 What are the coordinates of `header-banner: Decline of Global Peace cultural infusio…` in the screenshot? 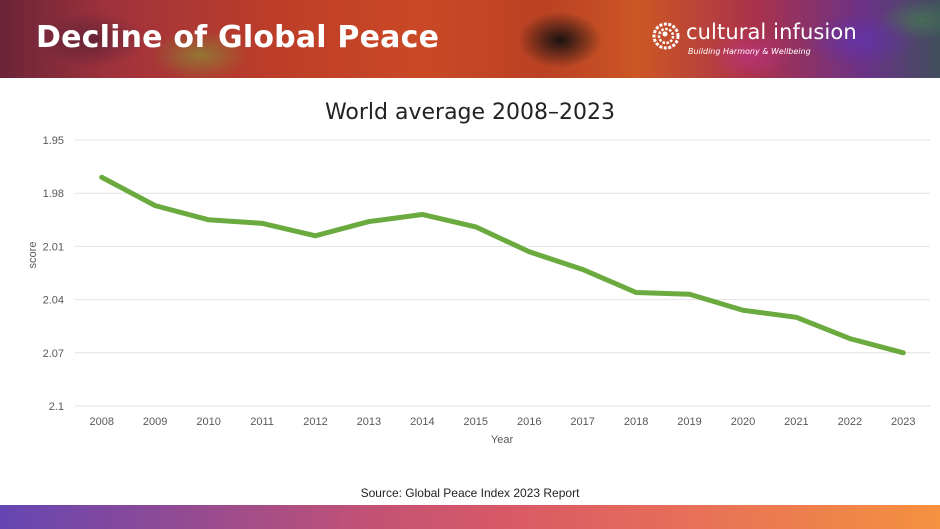 It's located at (470, 39).